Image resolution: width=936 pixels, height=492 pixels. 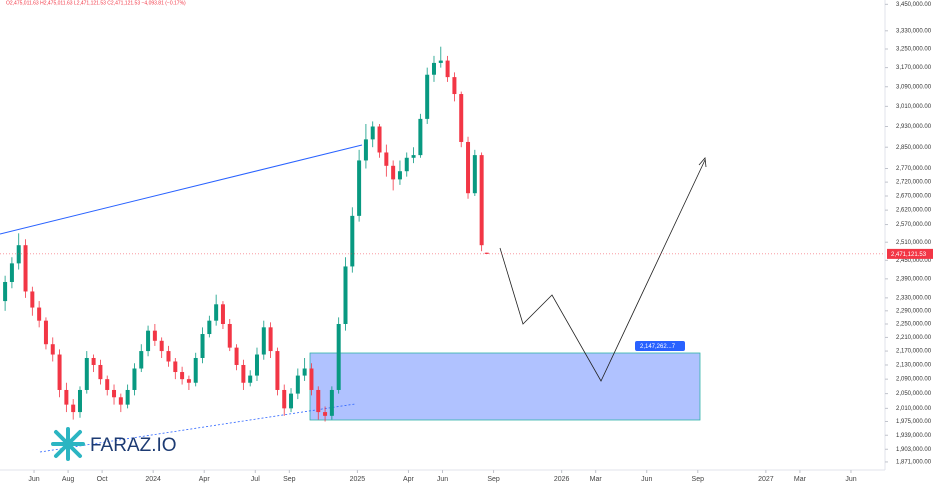 What do you see at coordinates (914, 107) in the screenshot?
I see `y-tick-label: 3,010,000.00` at bounding box center [914, 107].